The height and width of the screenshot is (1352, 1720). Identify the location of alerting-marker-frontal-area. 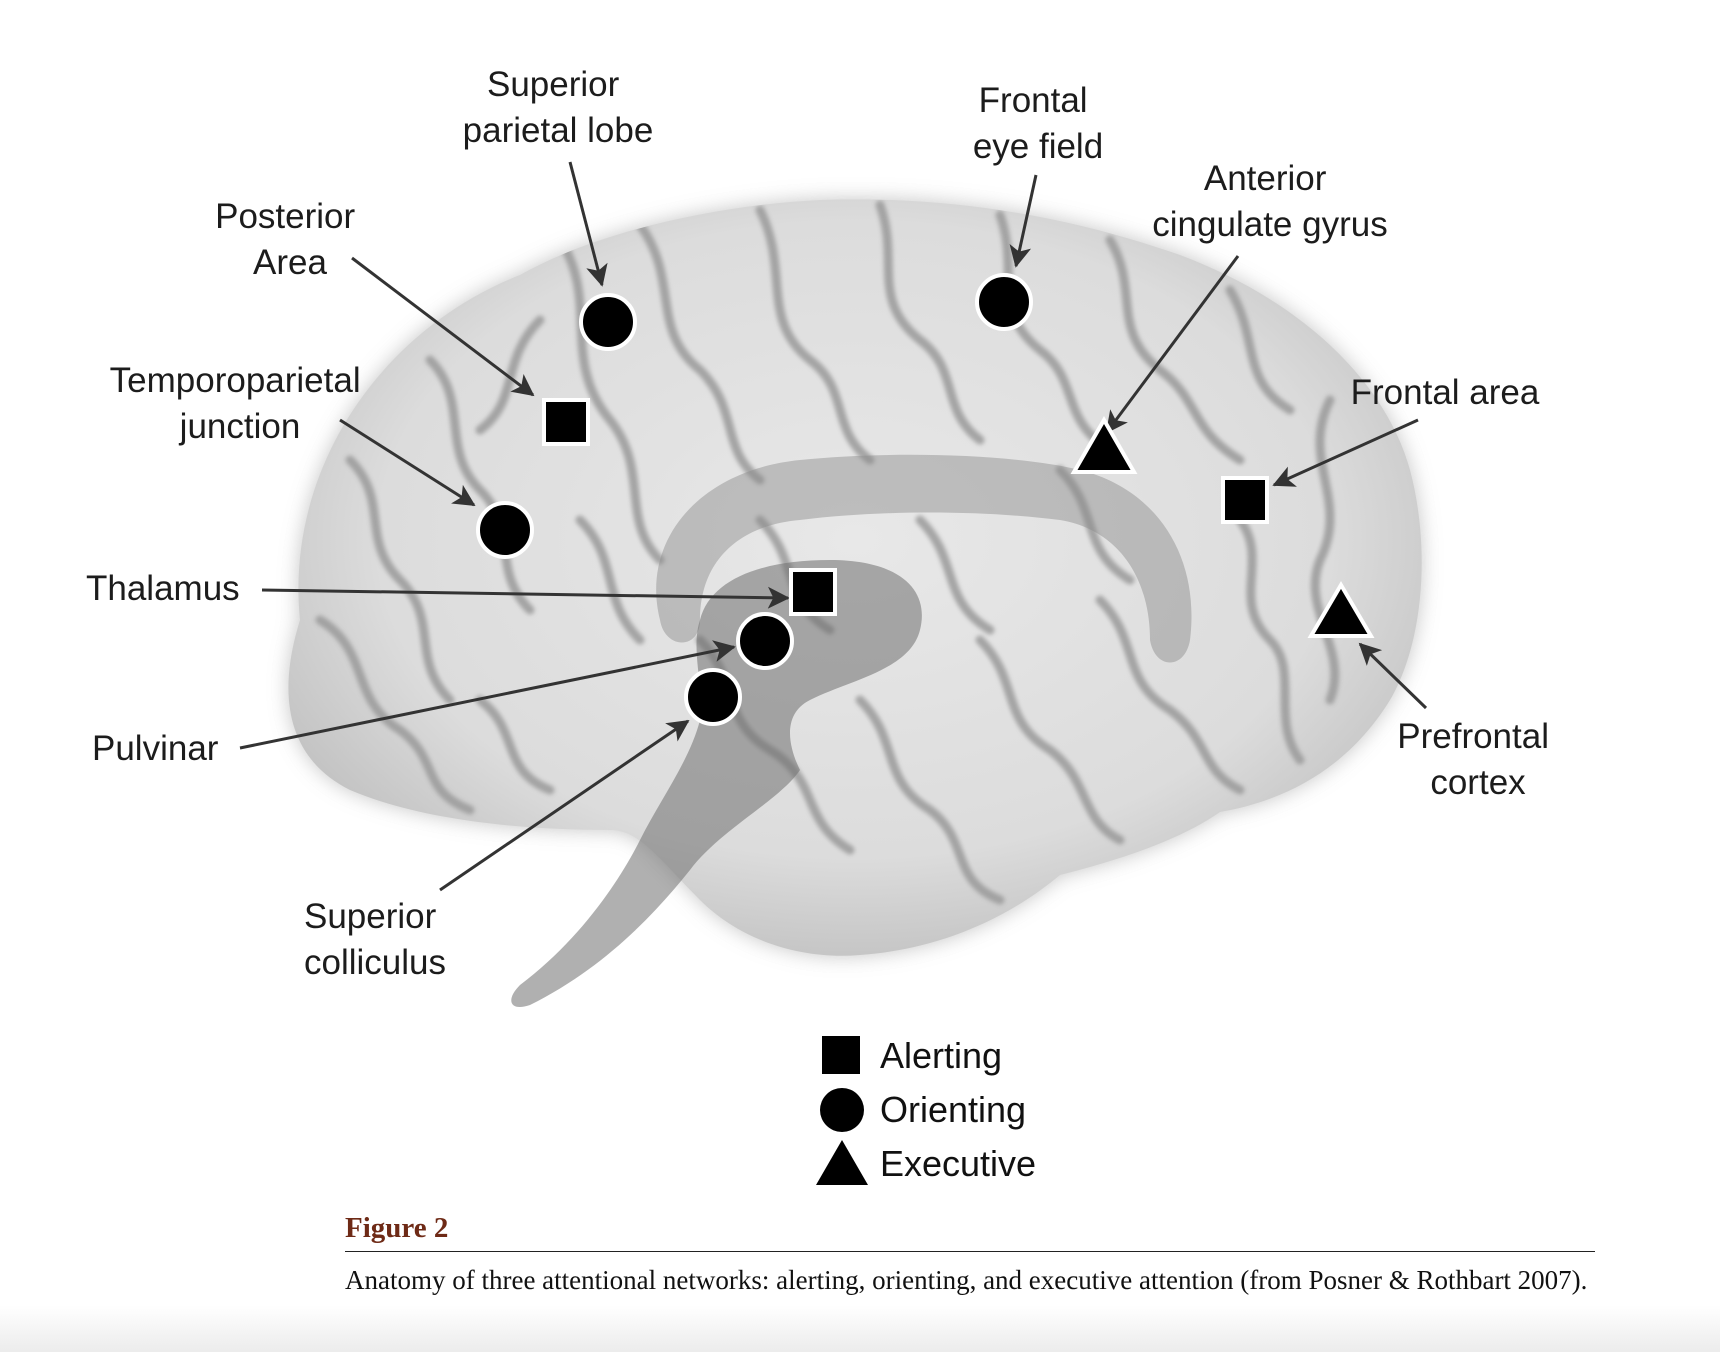
(1245, 500).